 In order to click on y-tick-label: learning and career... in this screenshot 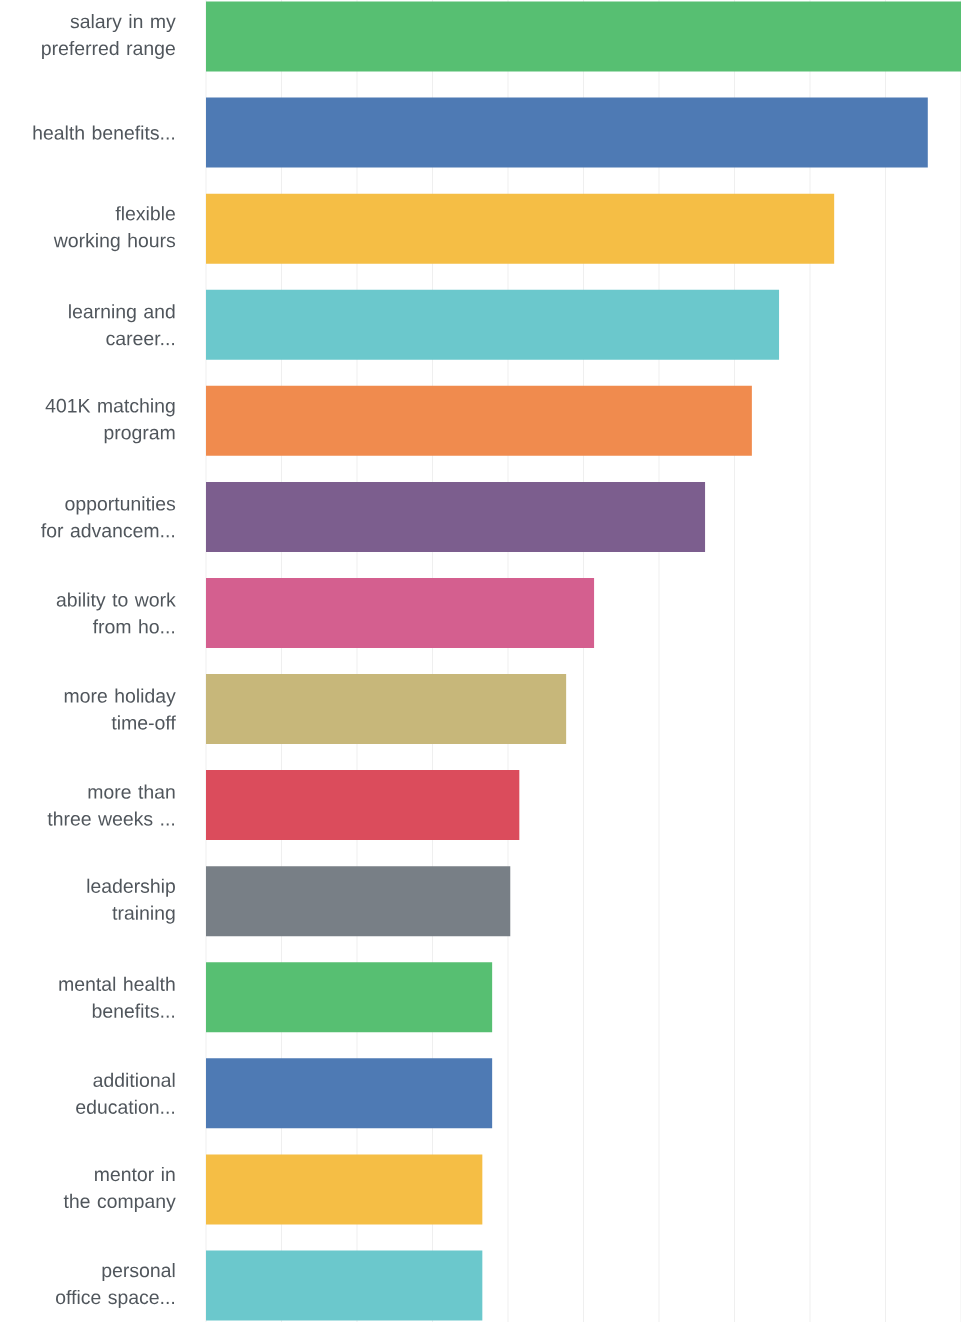, I will do `click(122, 325)`.